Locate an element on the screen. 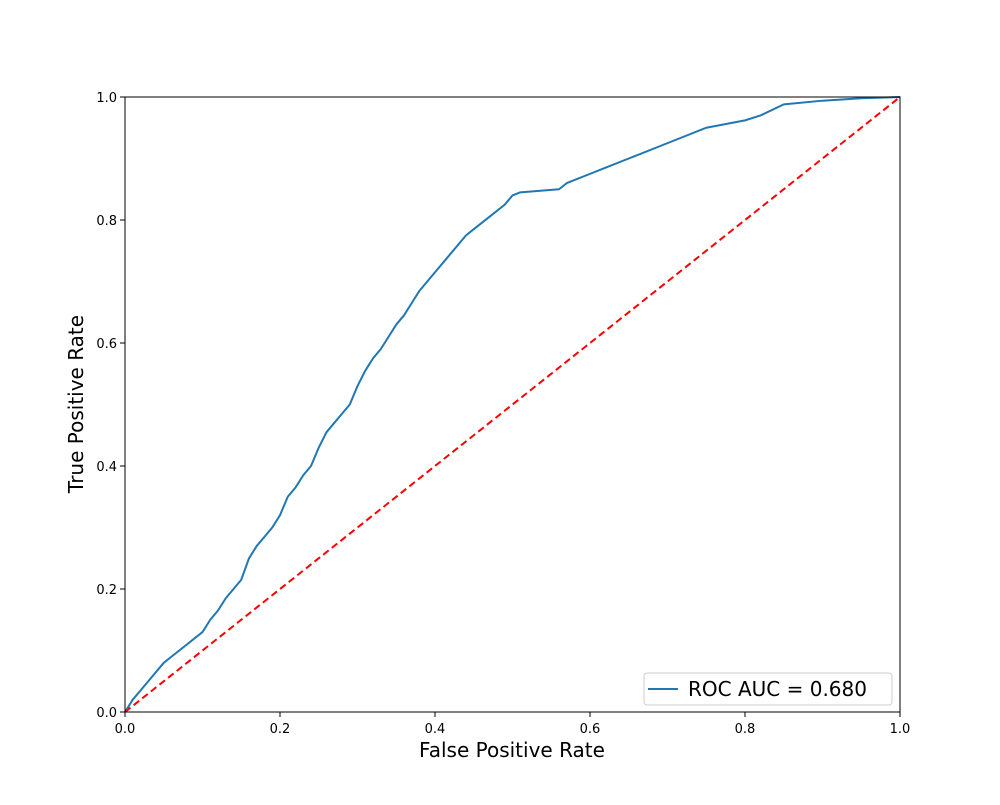 This screenshot has width=1000, height=805. x-tick-label: 0.0 is located at coordinates (125, 729).